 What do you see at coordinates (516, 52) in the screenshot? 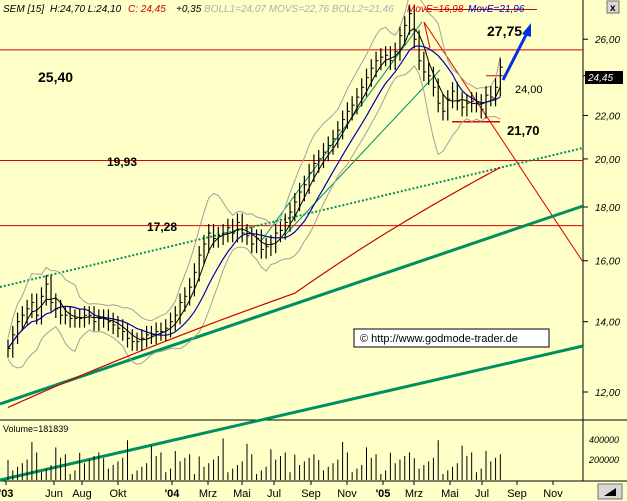
I see `target-arrow` at bounding box center [516, 52].